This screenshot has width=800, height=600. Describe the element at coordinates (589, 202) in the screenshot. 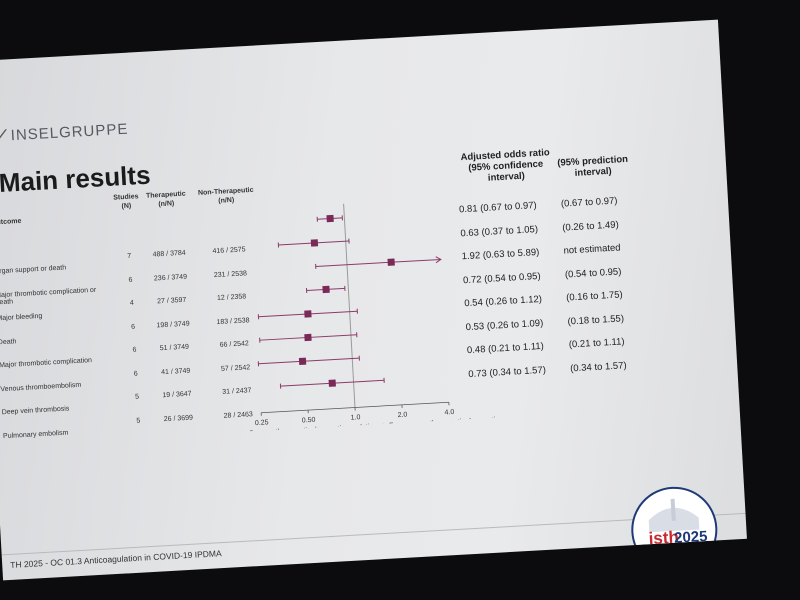

I see `pi-value: (0.67 to 0.97)` at that location.